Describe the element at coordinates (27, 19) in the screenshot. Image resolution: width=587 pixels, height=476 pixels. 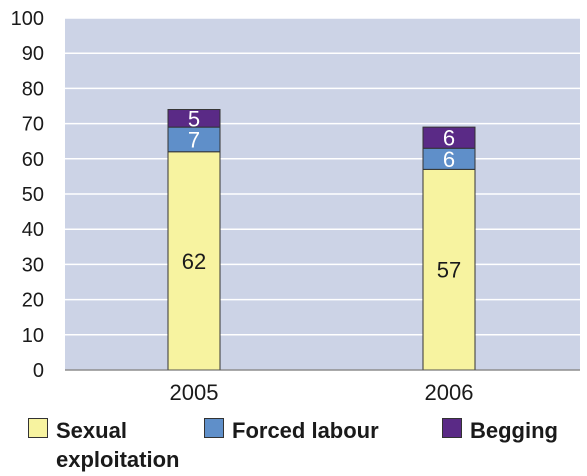
I see `y-tick-label: 100` at that location.